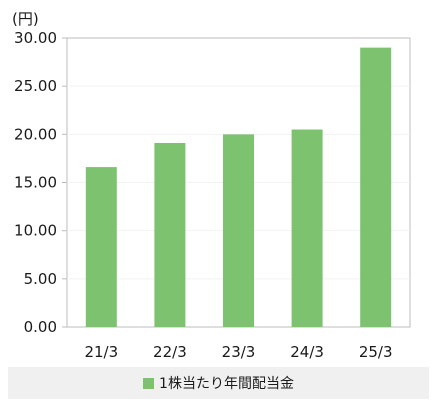  Describe the element at coordinates (101, 352) in the screenshot. I see `x-tick-label: 21/3` at that location.